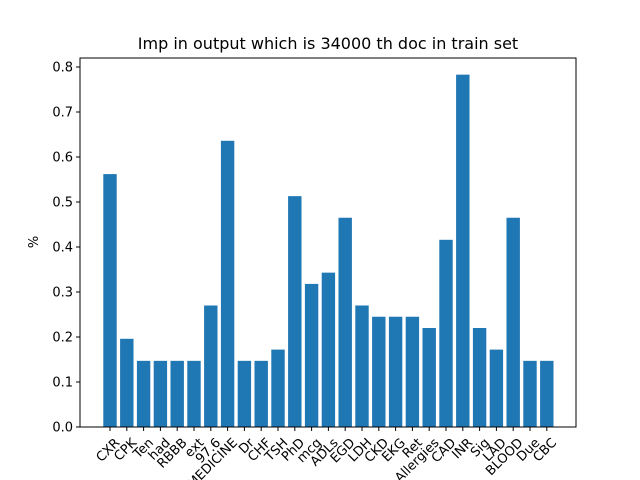  Describe the element at coordinates (160, 393) in the screenshot. I see `bar-had` at that location.